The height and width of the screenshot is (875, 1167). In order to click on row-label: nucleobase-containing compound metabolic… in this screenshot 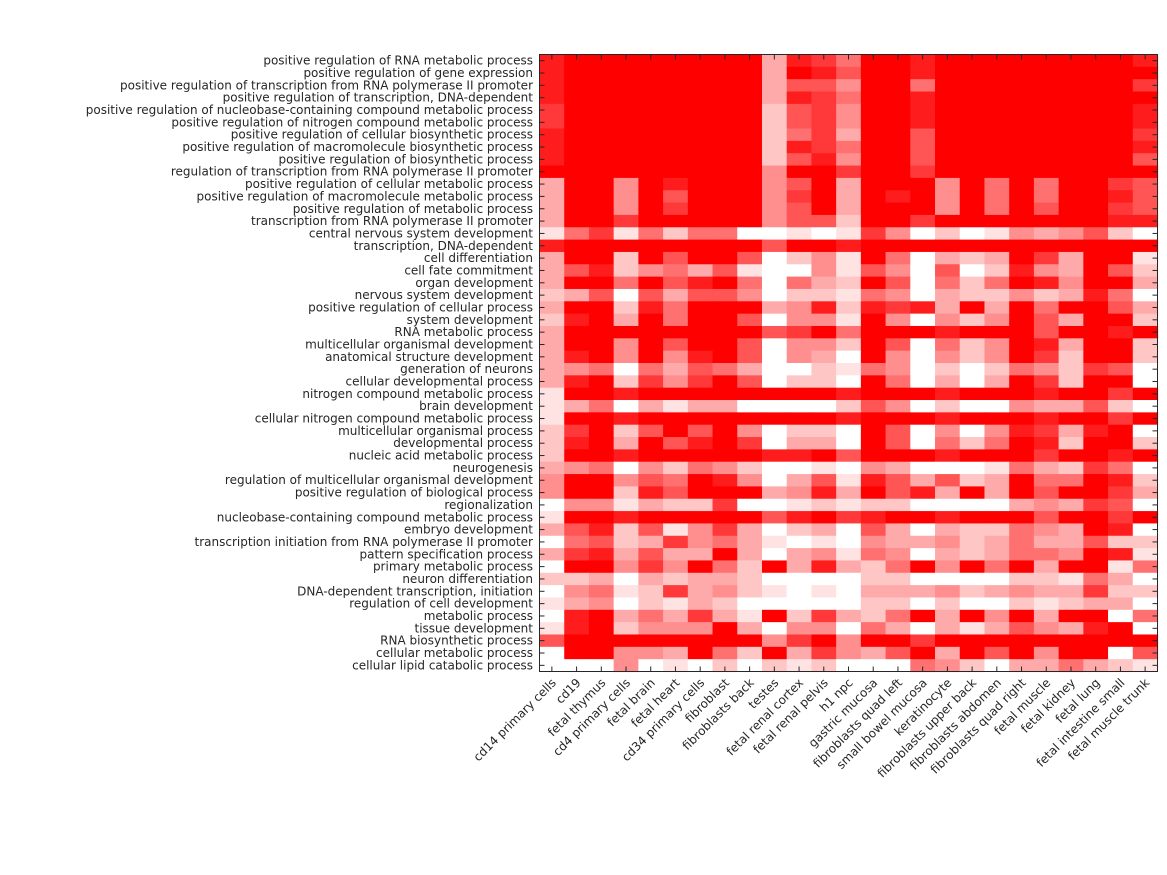, I will do `click(375, 517)`.